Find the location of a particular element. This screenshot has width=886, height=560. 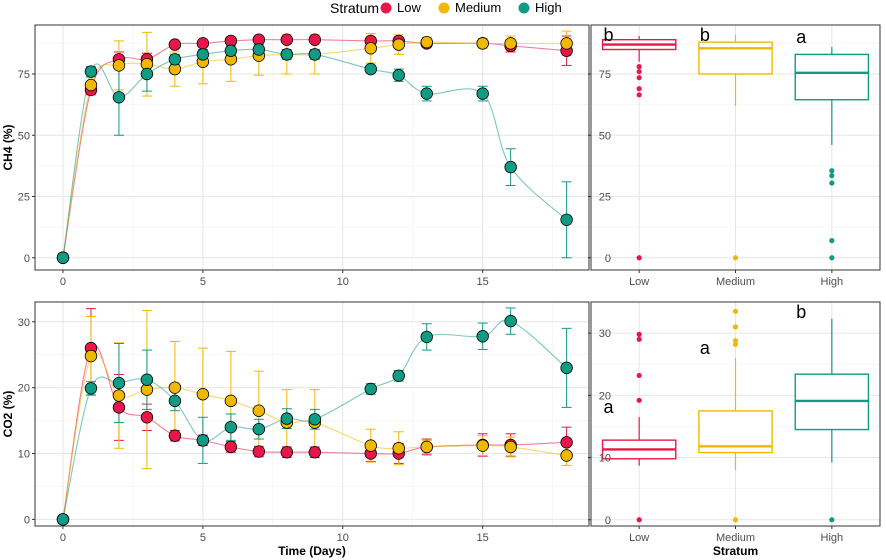

legend-key-high is located at coordinates (524, 8).